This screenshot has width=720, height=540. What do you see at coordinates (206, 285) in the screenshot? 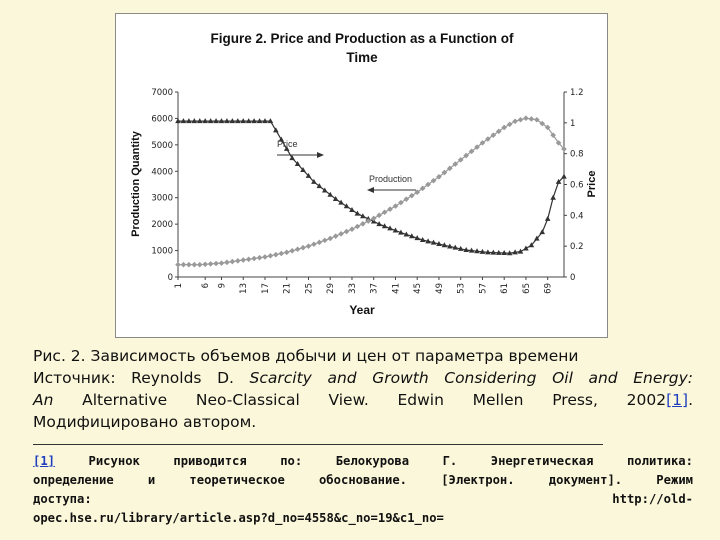
I see `x-tick-label: 6` at bounding box center [206, 285].